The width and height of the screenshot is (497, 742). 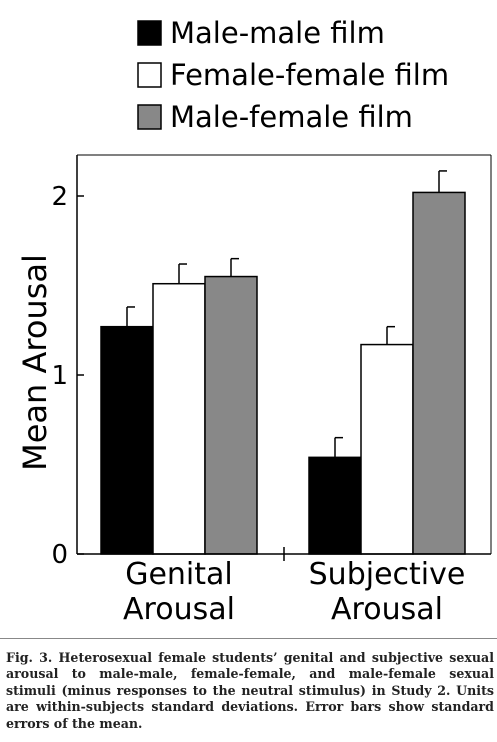 What do you see at coordinates (291, 117) in the screenshot?
I see `legend-label-3: Male-female film` at bounding box center [291, 117].